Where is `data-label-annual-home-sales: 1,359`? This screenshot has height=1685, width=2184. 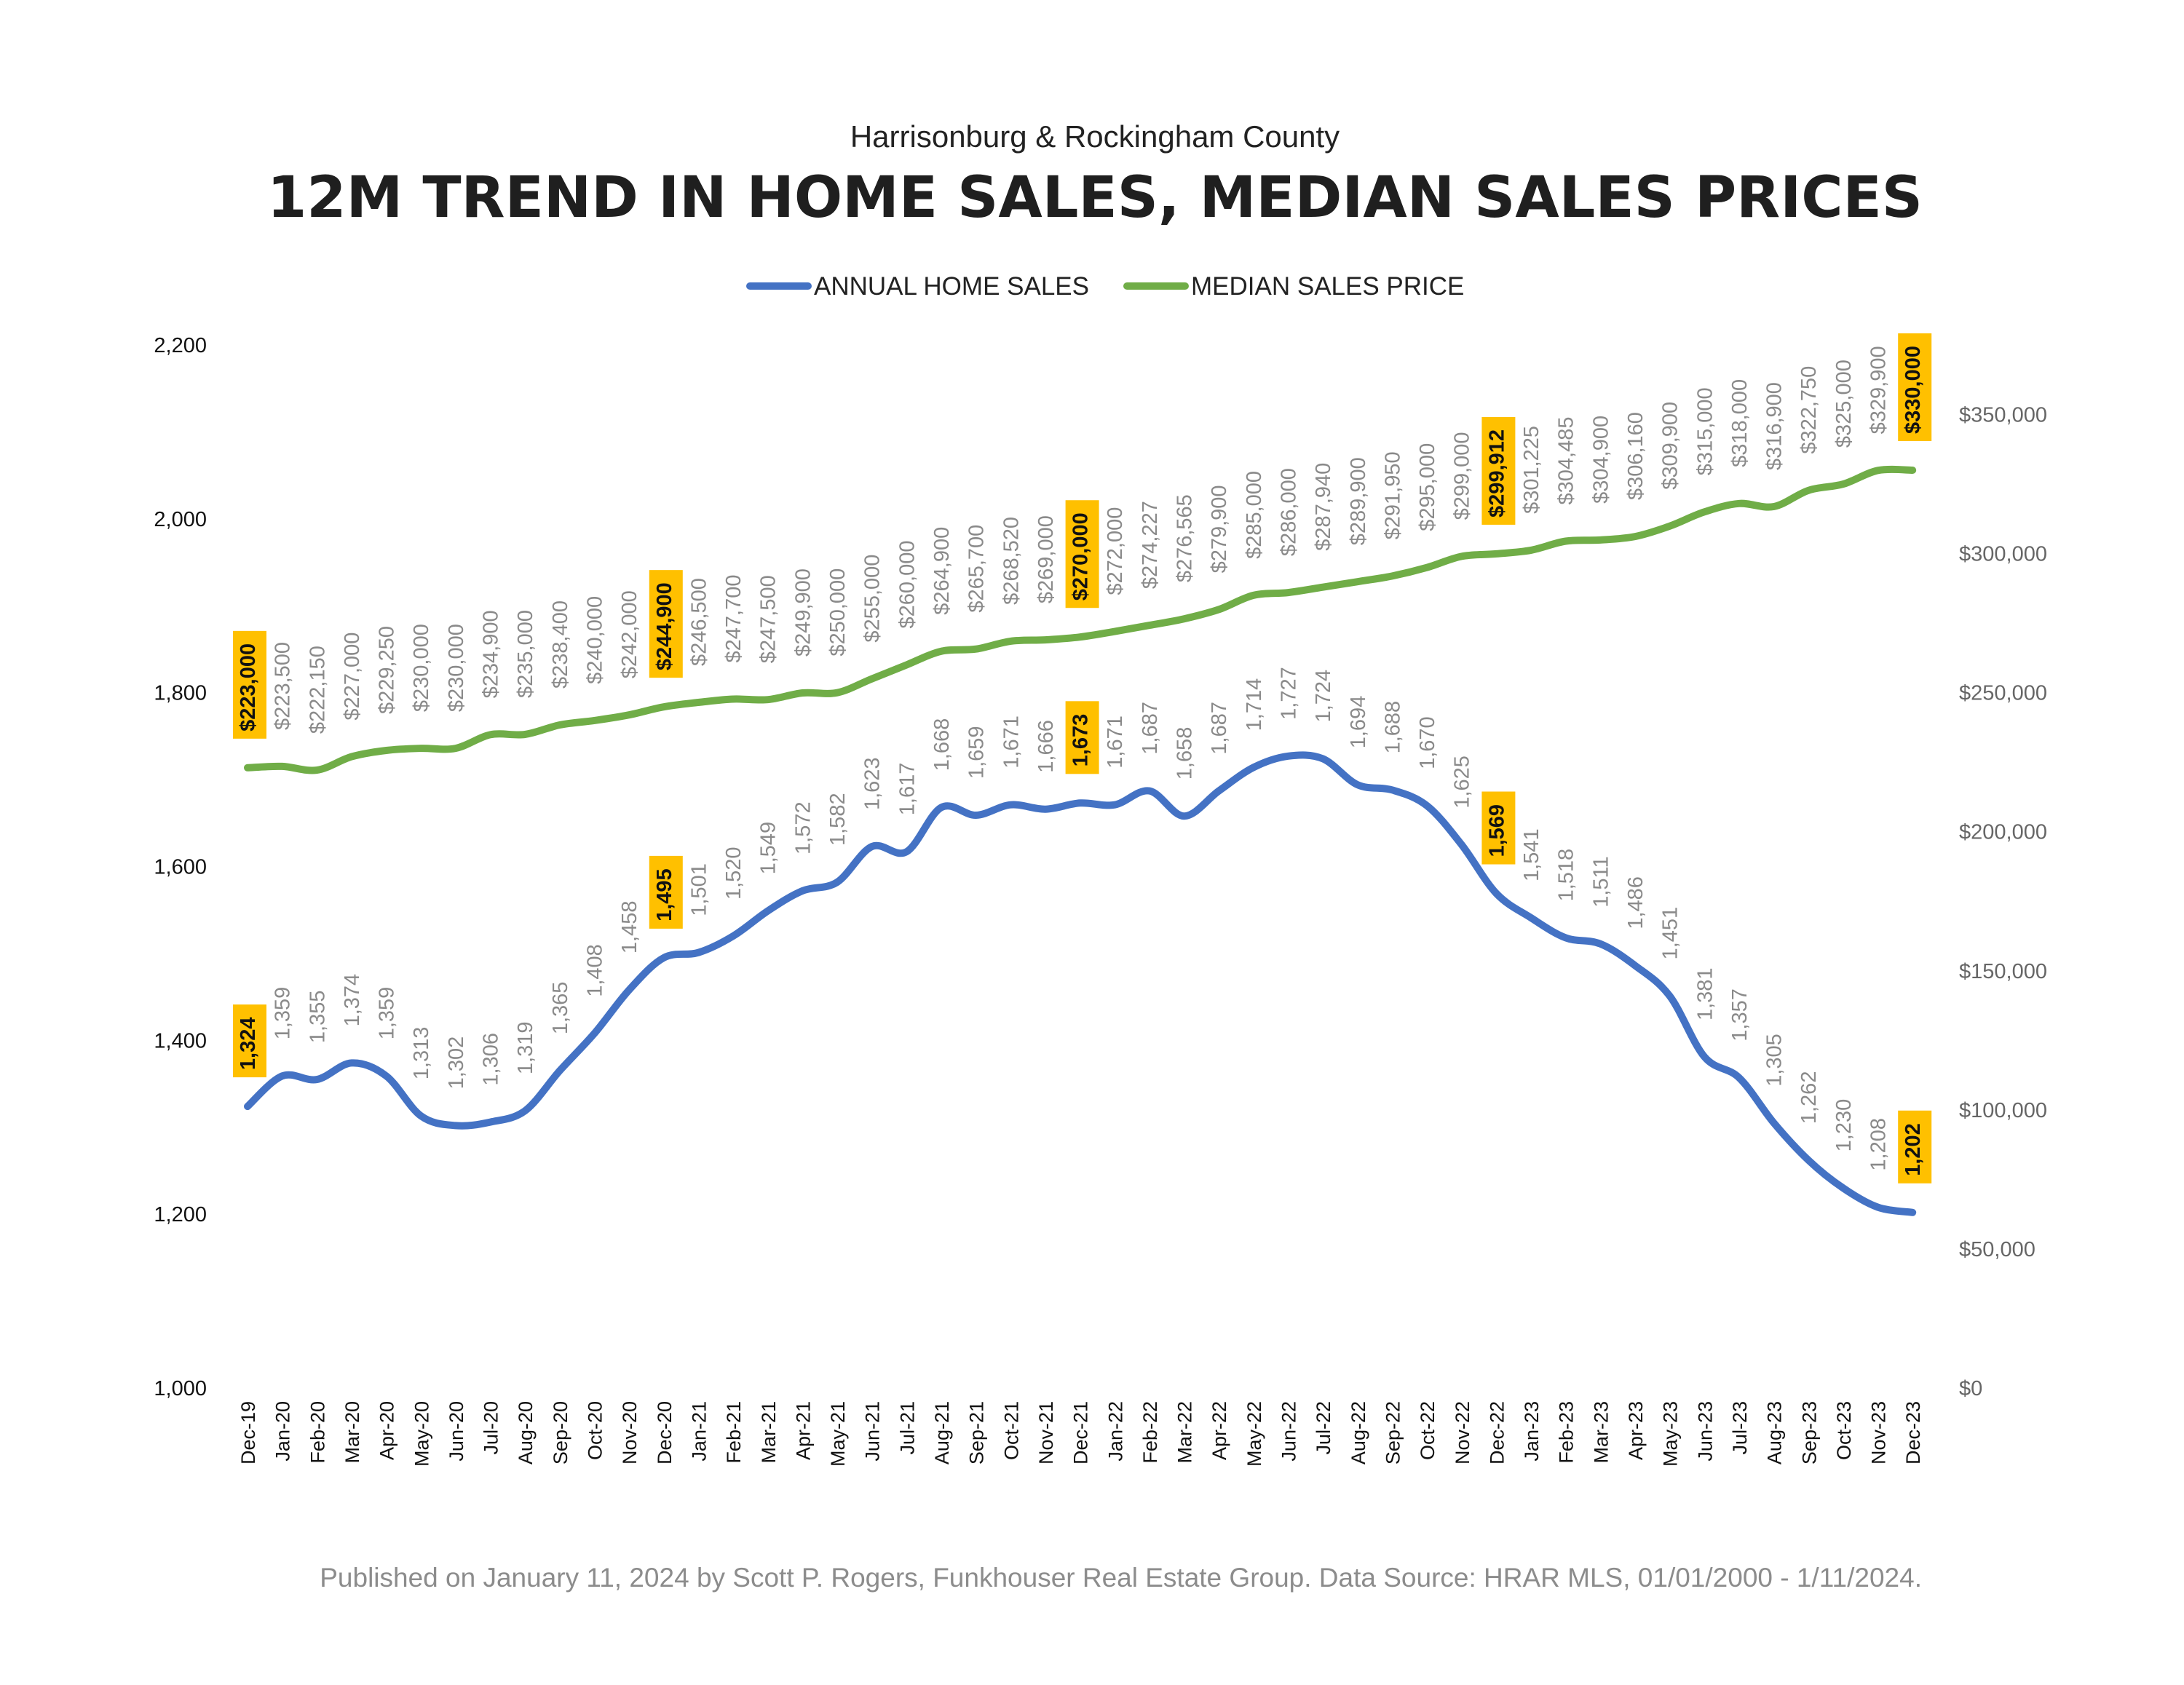 data-label-annual-home-sales: 1,359 is located at coordinates (387, 1013).